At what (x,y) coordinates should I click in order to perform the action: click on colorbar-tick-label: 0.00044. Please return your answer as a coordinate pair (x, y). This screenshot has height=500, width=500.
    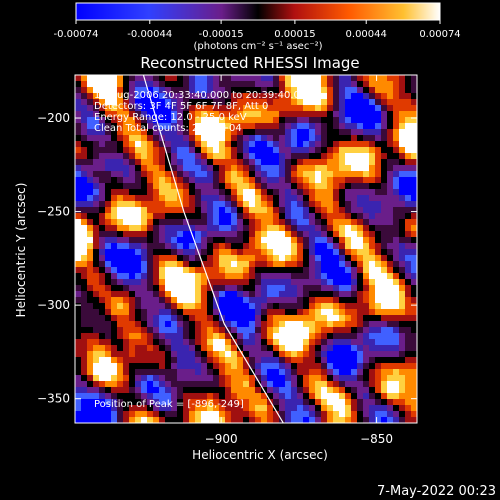
    Looking at the image, I should click on (366, 34).